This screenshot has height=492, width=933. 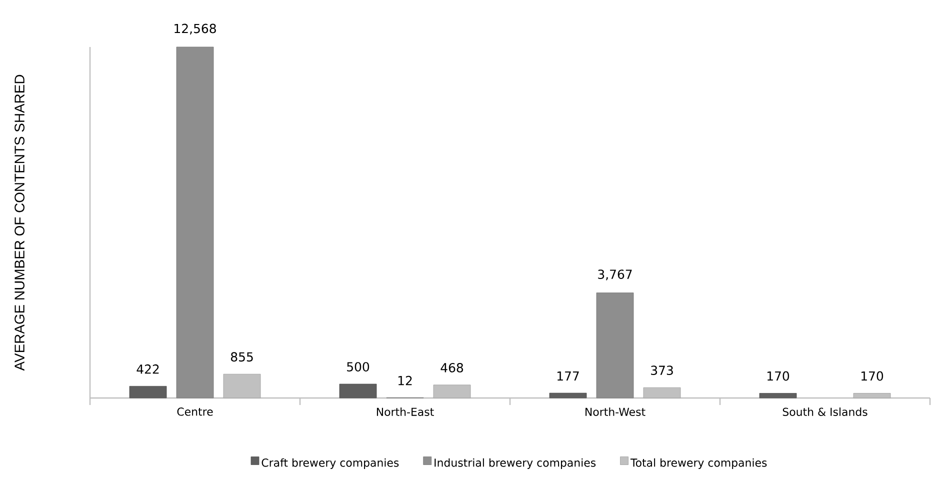 What do you see at coordinates (330, 463) in the screenshot?
I see `legend-label: Craft brewery companies` at bounding box center [330, 463].